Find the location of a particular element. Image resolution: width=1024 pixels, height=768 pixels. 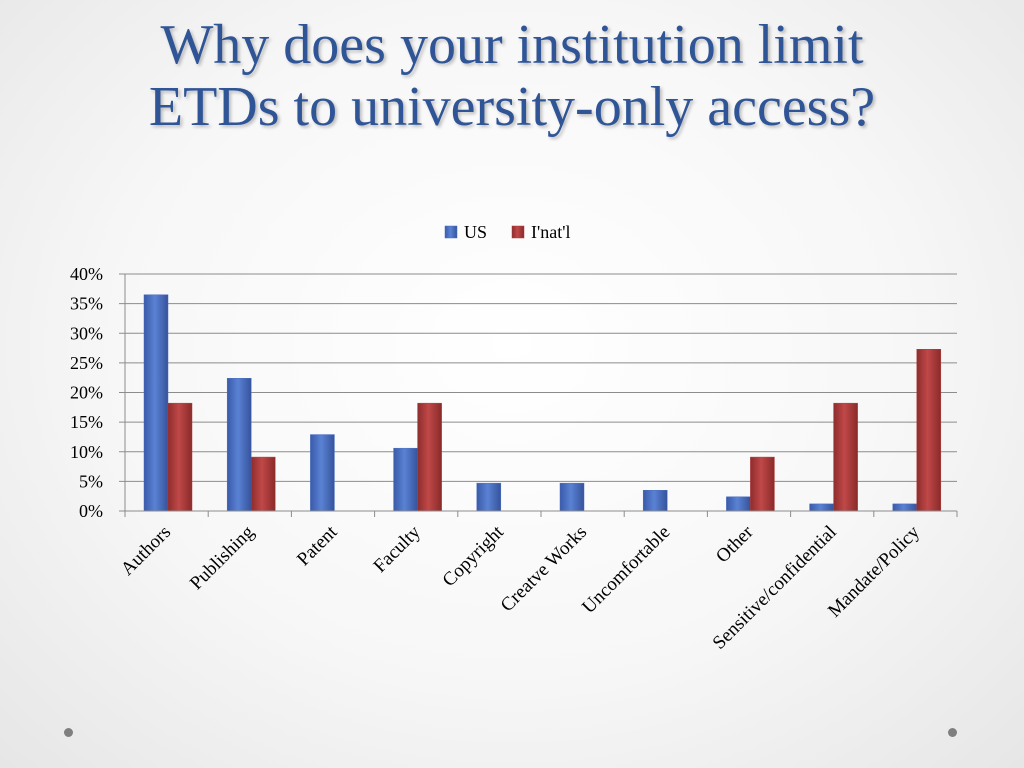

chart-legend: US I'nat'l is located at coordinates (507, 232).